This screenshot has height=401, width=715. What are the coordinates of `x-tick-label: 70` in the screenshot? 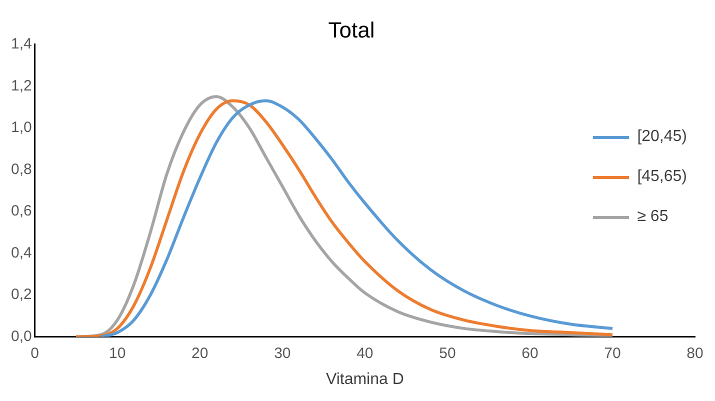 It's located at (612, 353).